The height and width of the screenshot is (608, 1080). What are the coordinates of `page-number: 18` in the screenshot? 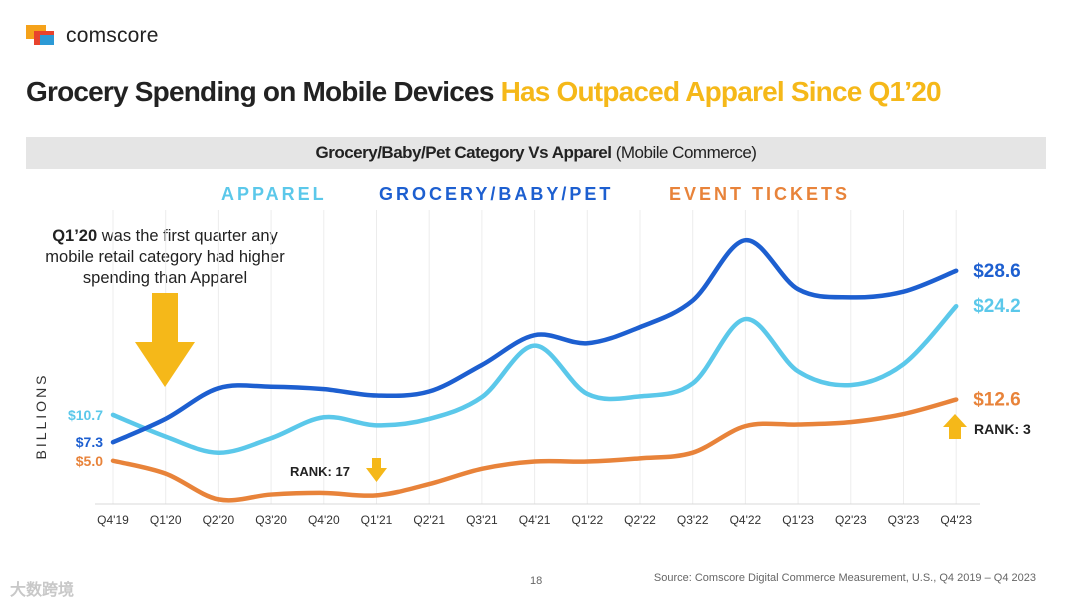 It's located at (536, 581).